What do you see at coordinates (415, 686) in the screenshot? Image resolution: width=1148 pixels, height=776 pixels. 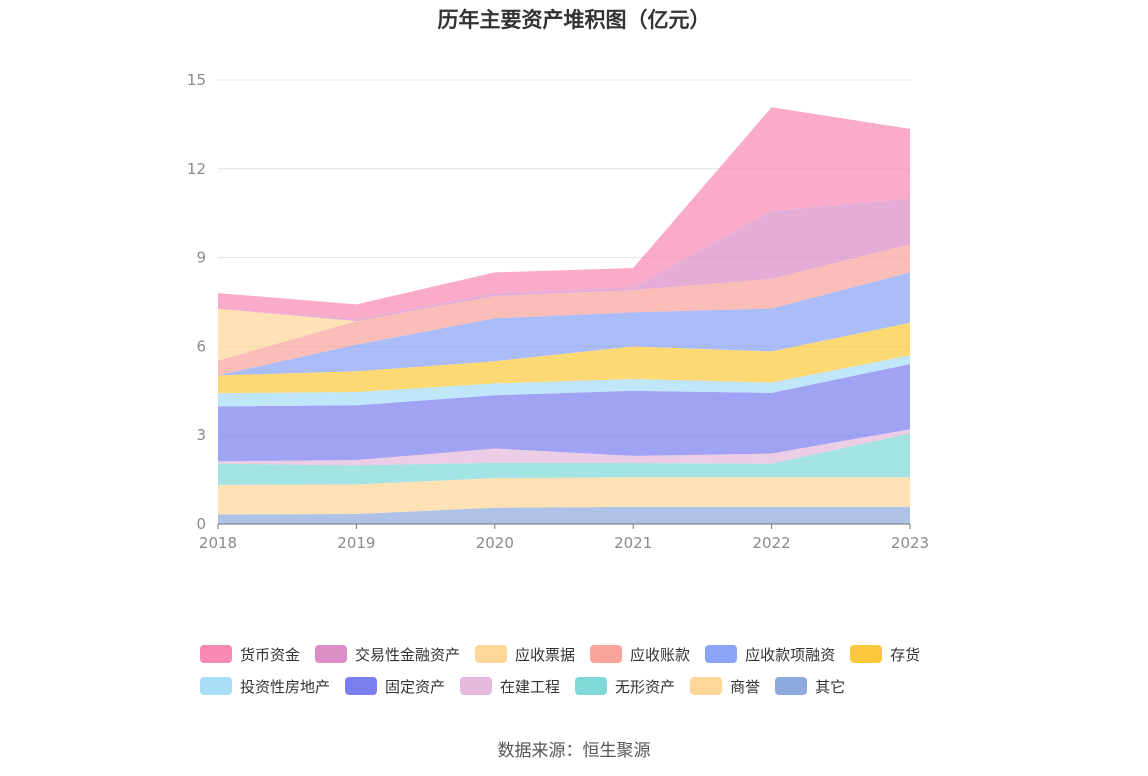 I see `legend-label: 固定资产` at bounding box center [415, 686].